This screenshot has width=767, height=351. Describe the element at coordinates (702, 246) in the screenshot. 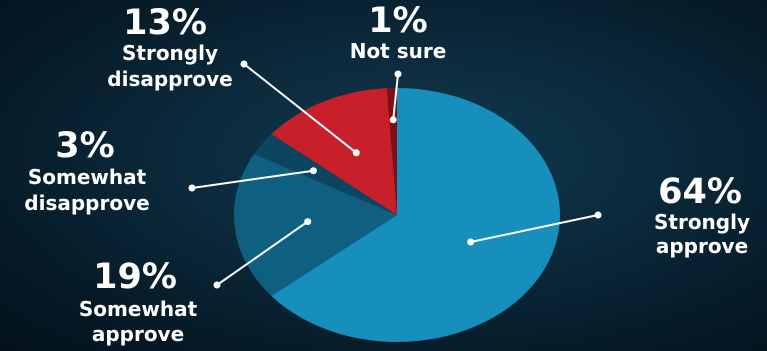

I see `slice-label-strongly-approve-line2: approve` at that location.